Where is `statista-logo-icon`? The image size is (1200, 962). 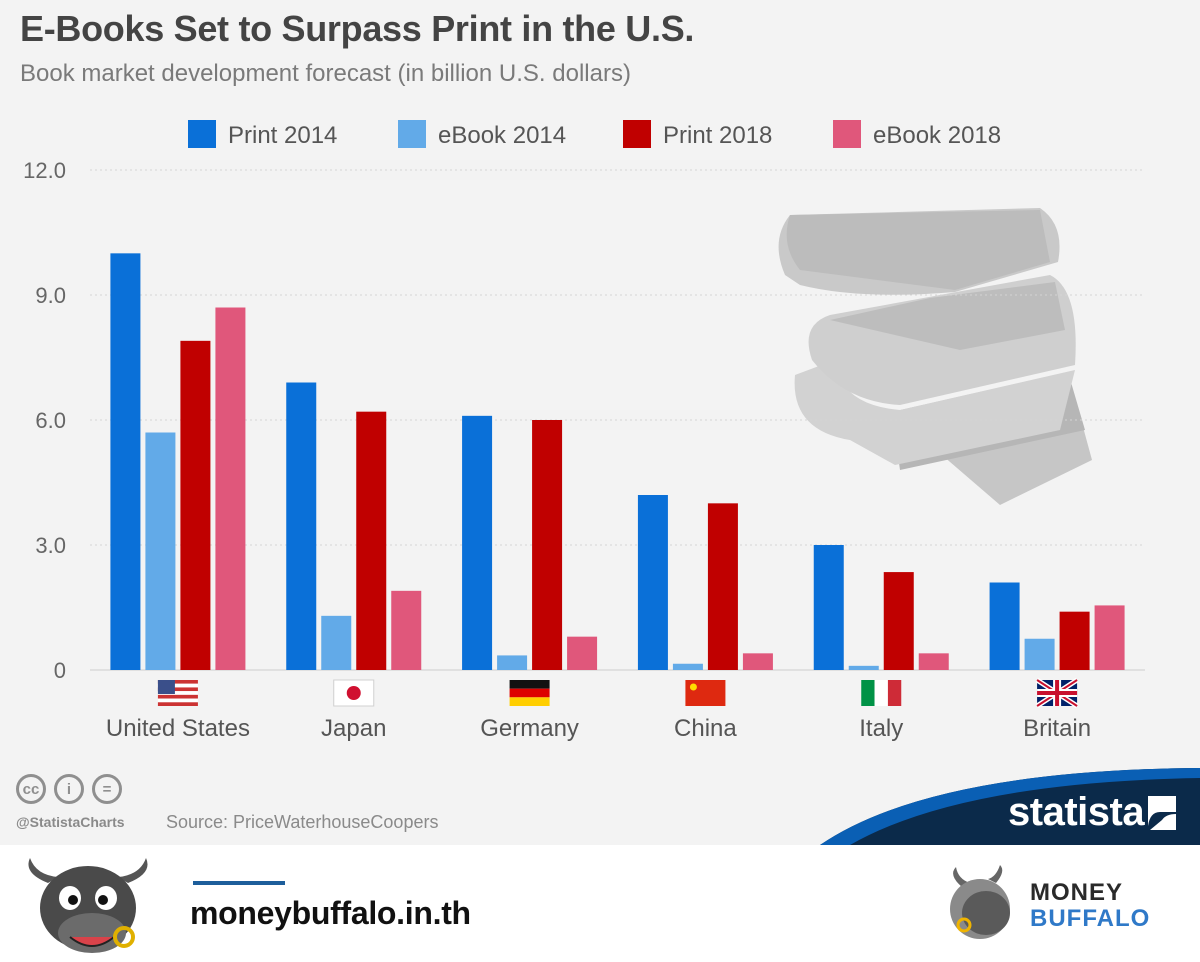
statista-logo-icon is located at coordinates (1162, 813).